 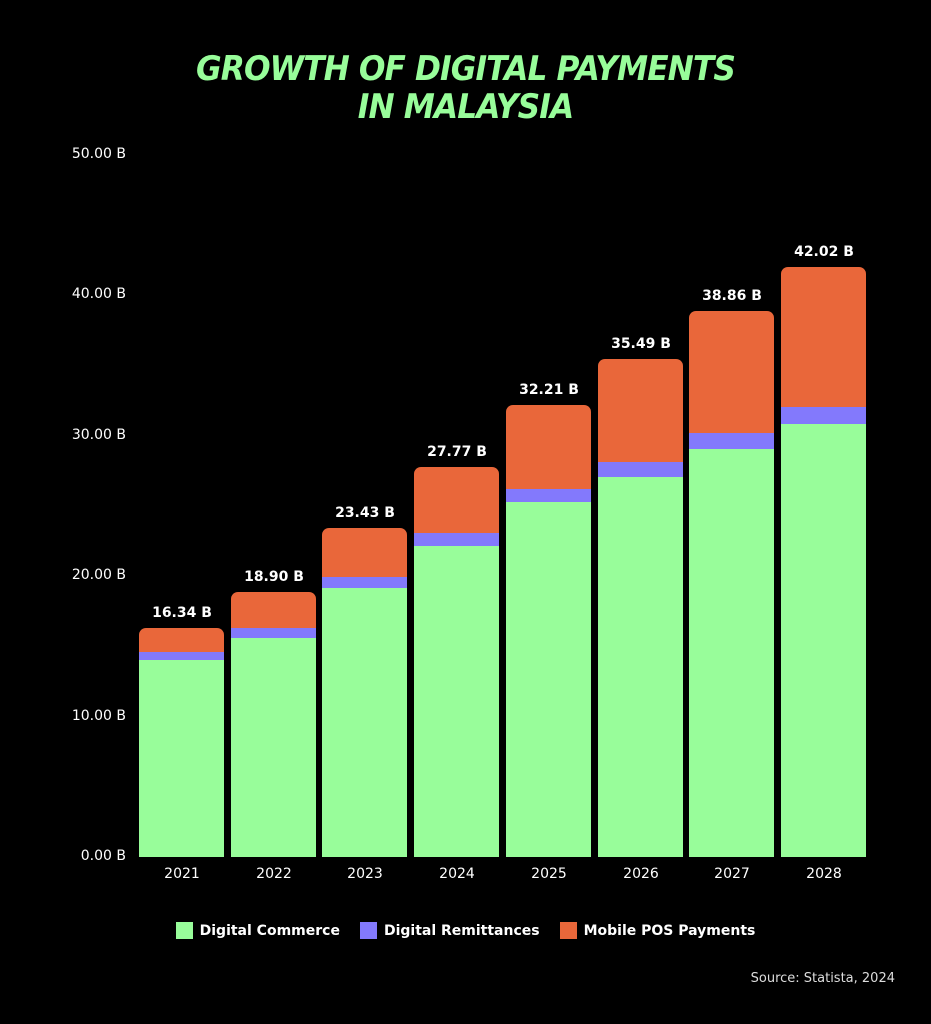 I want to click on legend-item-digital-remittances: Digital Remittances, so click(x=449, y=930).